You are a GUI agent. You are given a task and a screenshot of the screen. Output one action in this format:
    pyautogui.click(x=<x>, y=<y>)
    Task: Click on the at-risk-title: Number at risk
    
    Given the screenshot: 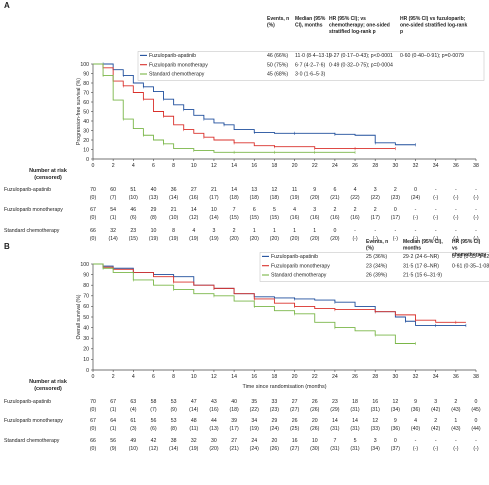 What is the action you would take?
    pyautogui.click(x=48, y=171)
    